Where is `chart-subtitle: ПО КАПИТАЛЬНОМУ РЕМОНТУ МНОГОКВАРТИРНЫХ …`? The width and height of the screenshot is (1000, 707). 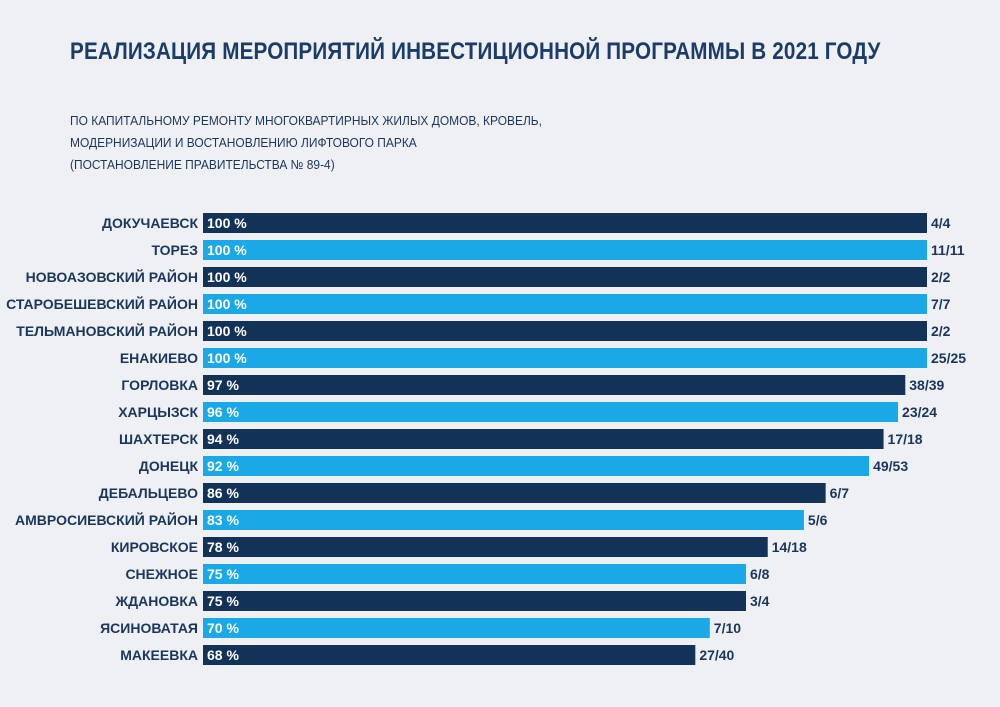
chart-subtitle: ПО КАПИТАЛЬНОМУ РЕМОНТУ МНОГОКВАРТИРНЫХ … is located at coordinates (306, 143).